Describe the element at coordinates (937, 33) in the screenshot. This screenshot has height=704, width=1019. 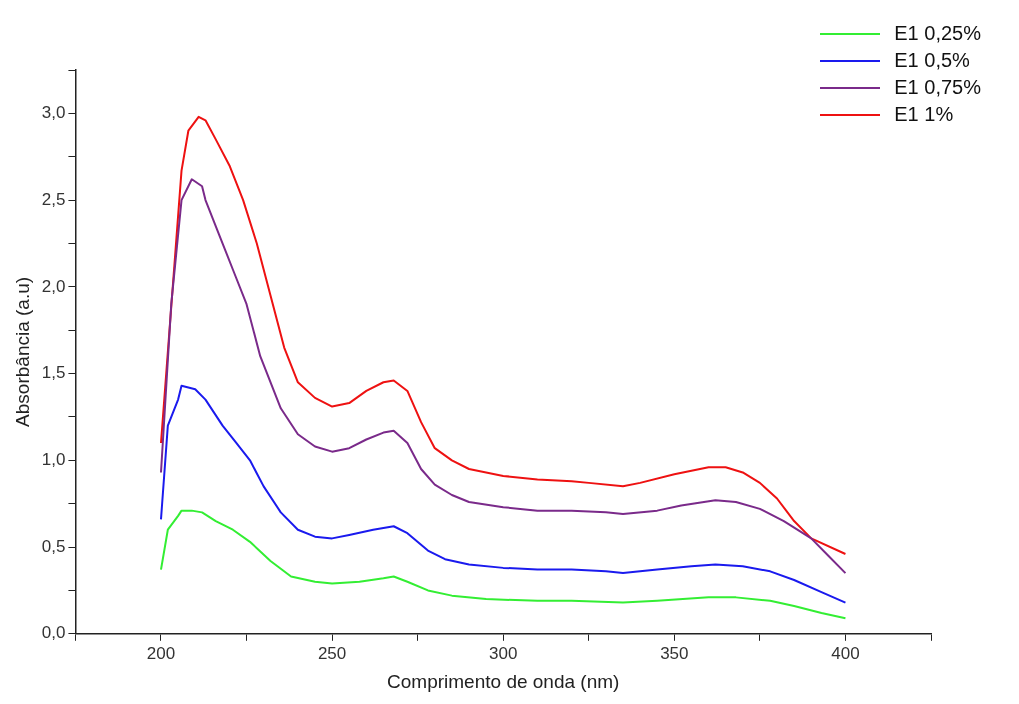
I see `legend-label: E1 0,25%` at that location.